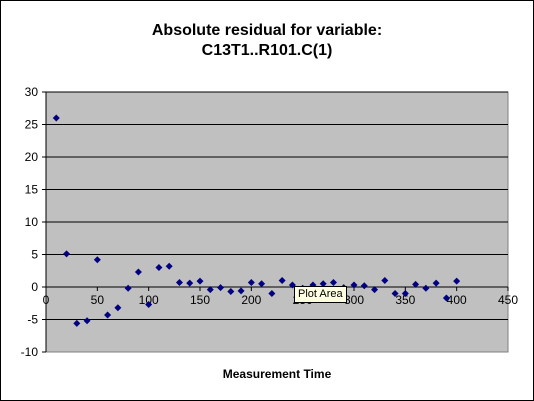  I want to click on x-tick-label: 0, so click(46, 300).